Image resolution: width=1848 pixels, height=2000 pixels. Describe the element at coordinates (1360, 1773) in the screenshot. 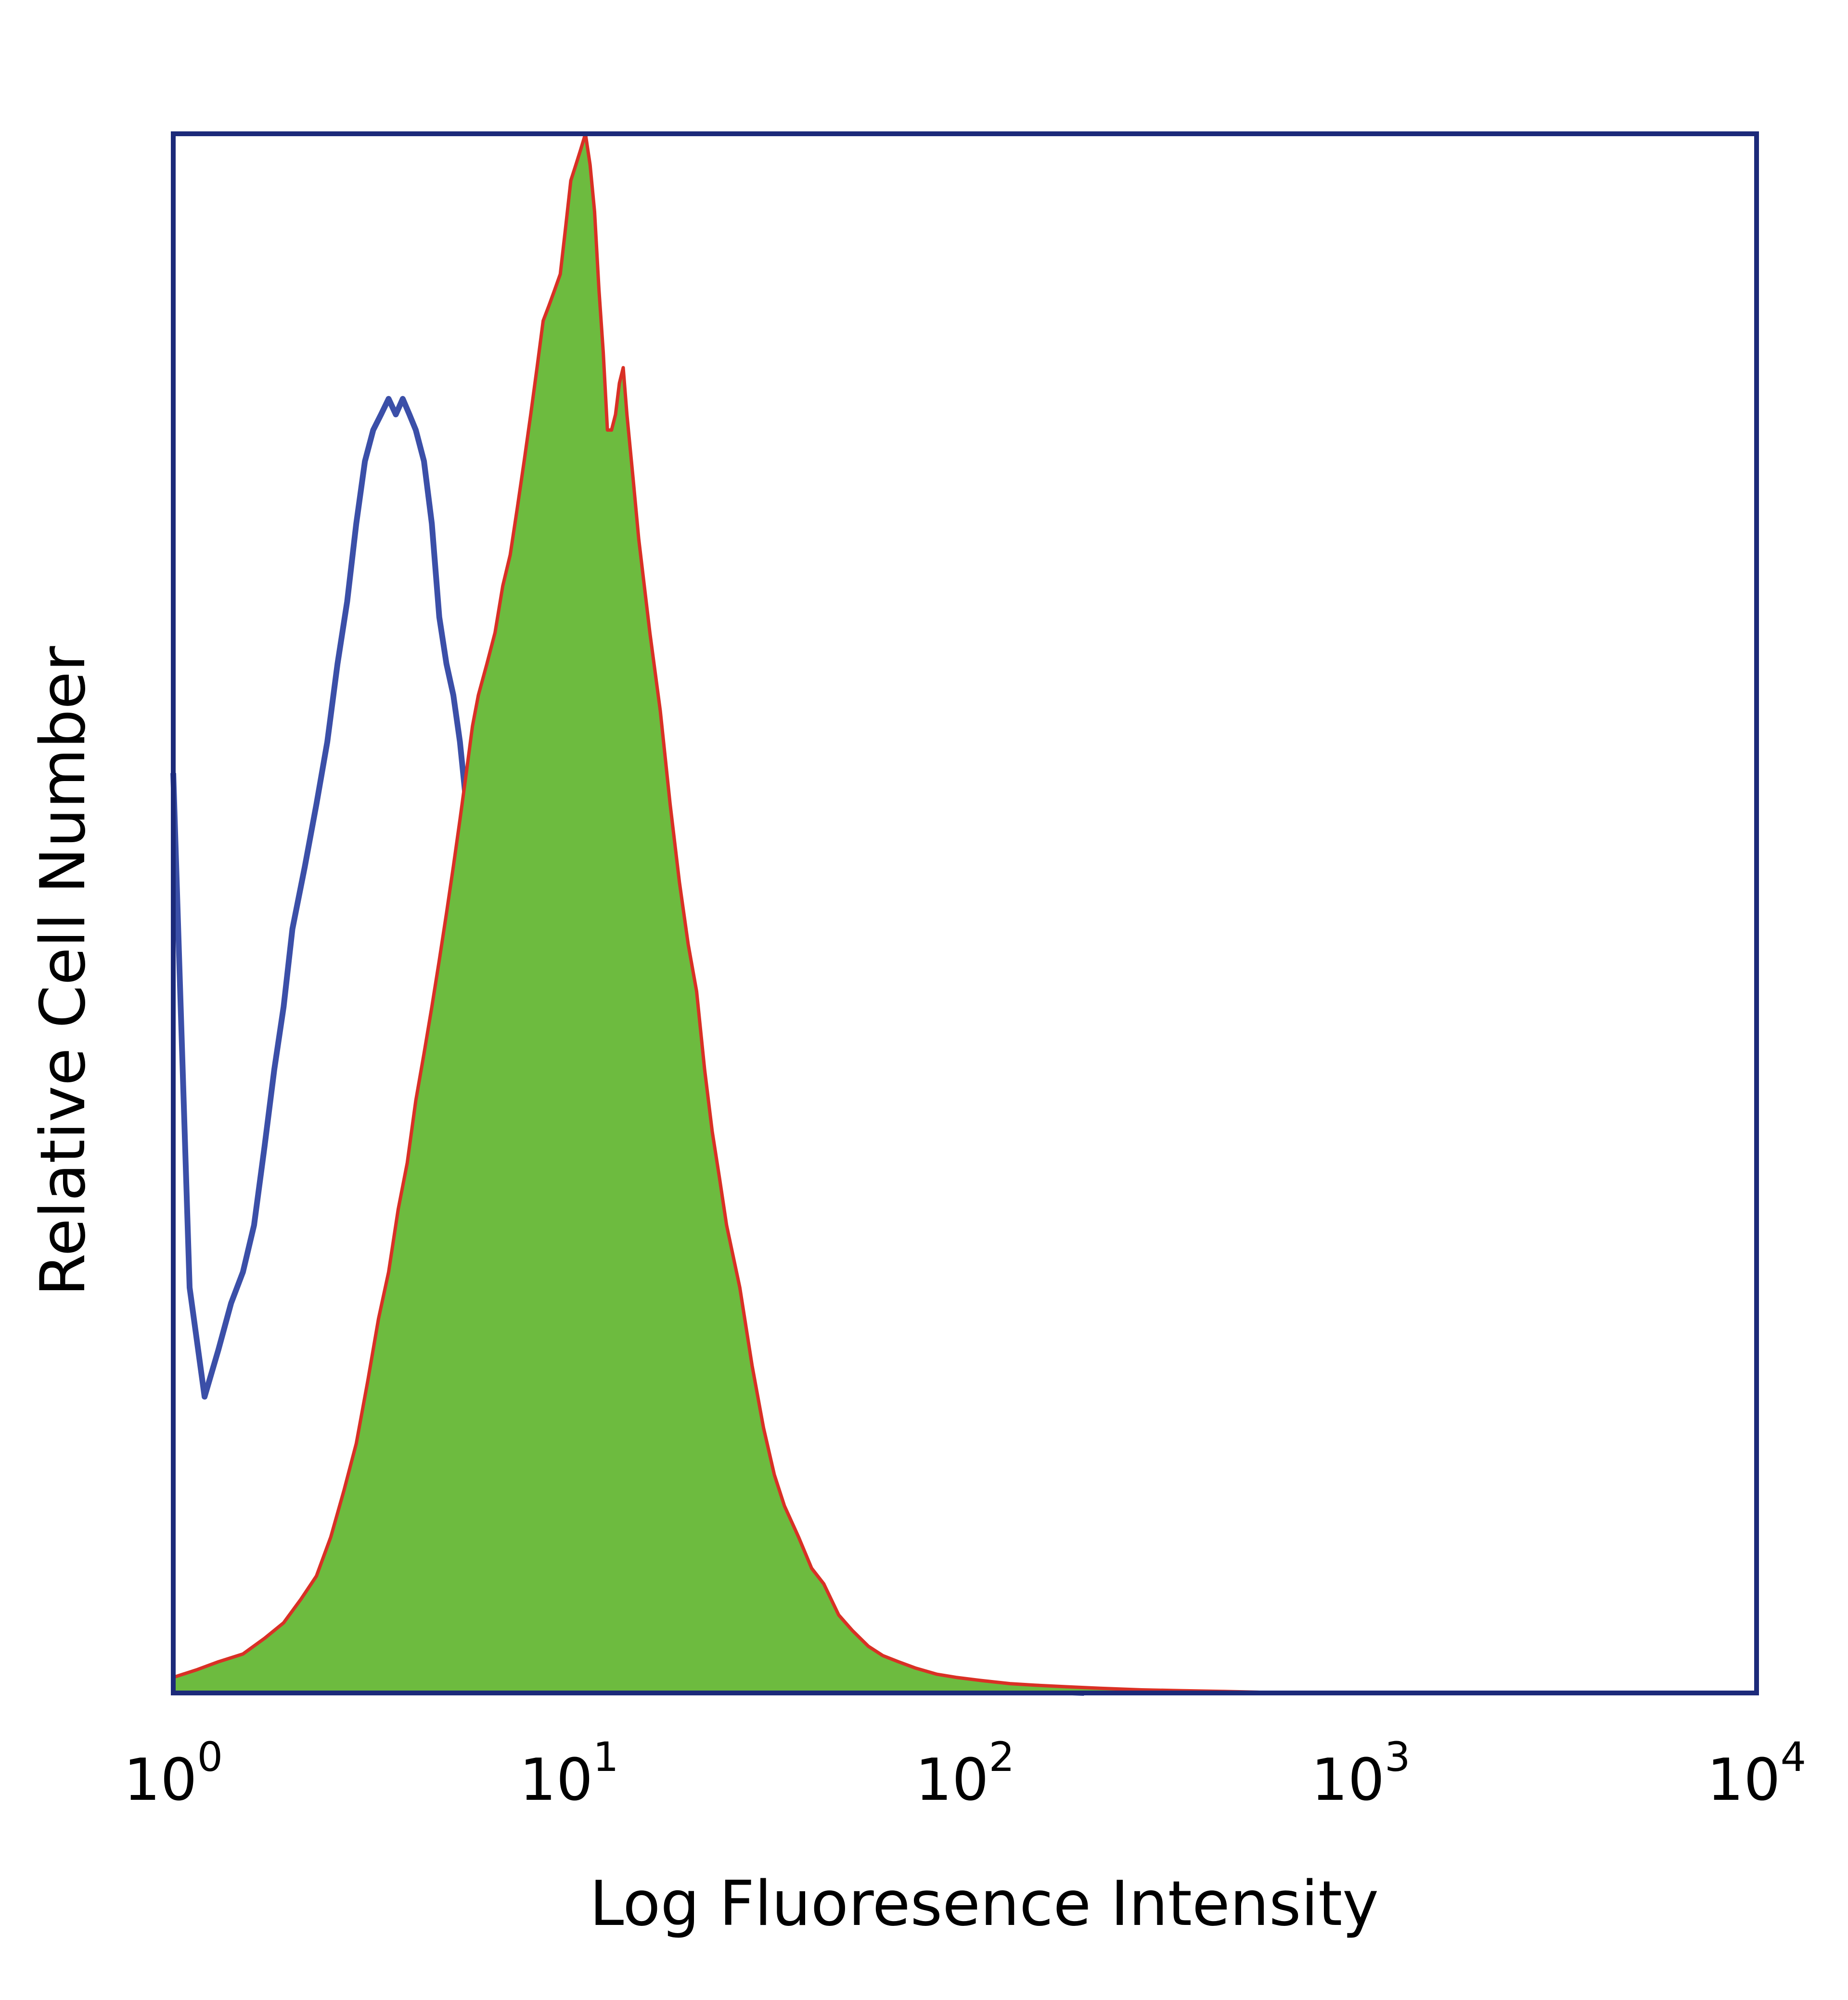

I see `x-tick-label-3: 10³` at that location.